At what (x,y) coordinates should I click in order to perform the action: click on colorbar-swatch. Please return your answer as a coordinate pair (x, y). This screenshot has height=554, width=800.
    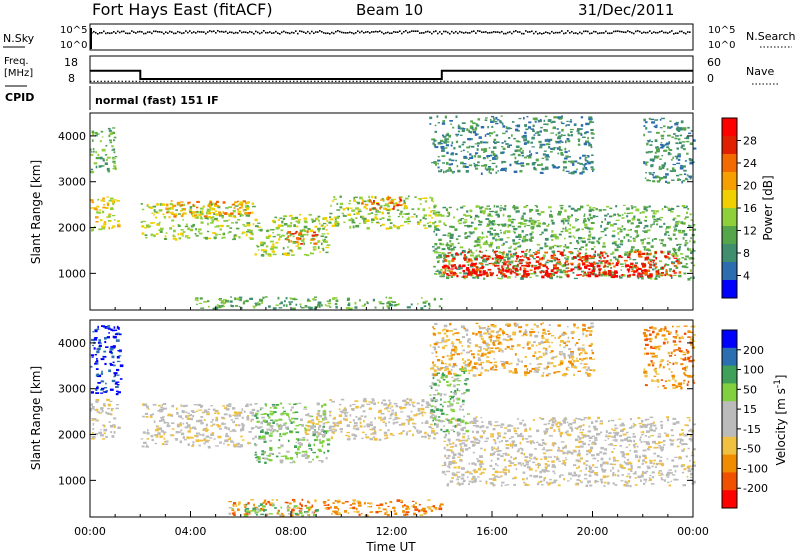
    Looking at the image, I should click on (729, 253).